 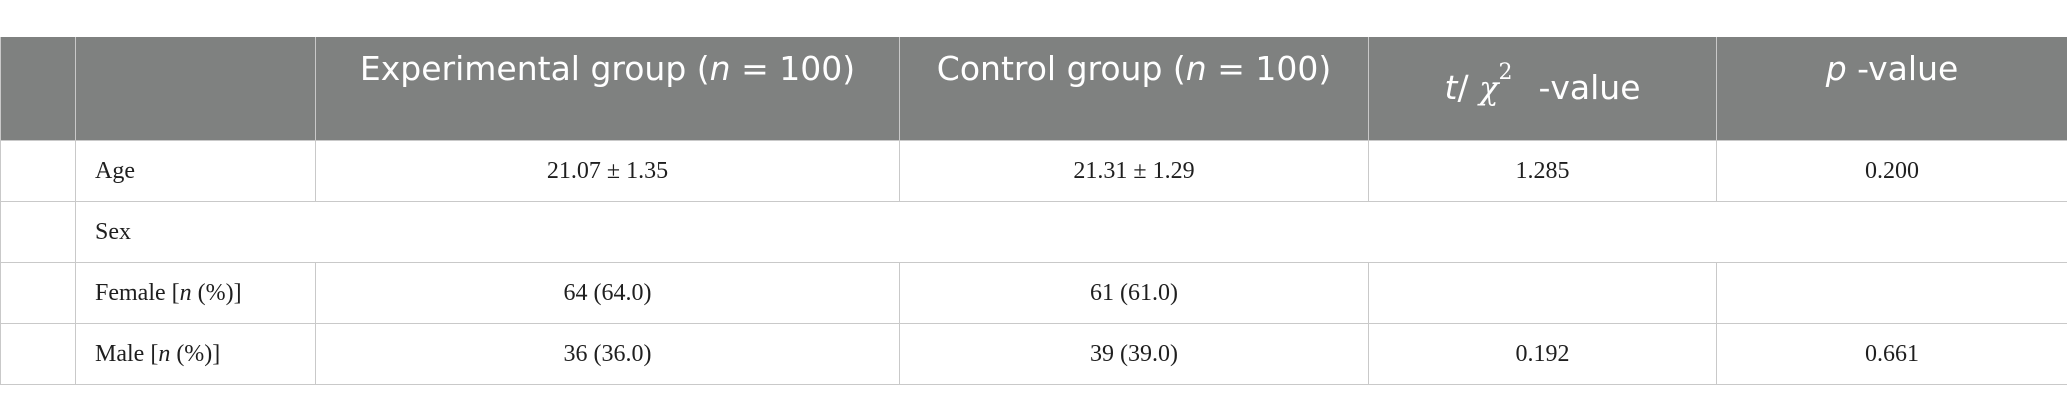 I want to click on experimental-cell: 36 (36.0), so click(x=607, y=354).